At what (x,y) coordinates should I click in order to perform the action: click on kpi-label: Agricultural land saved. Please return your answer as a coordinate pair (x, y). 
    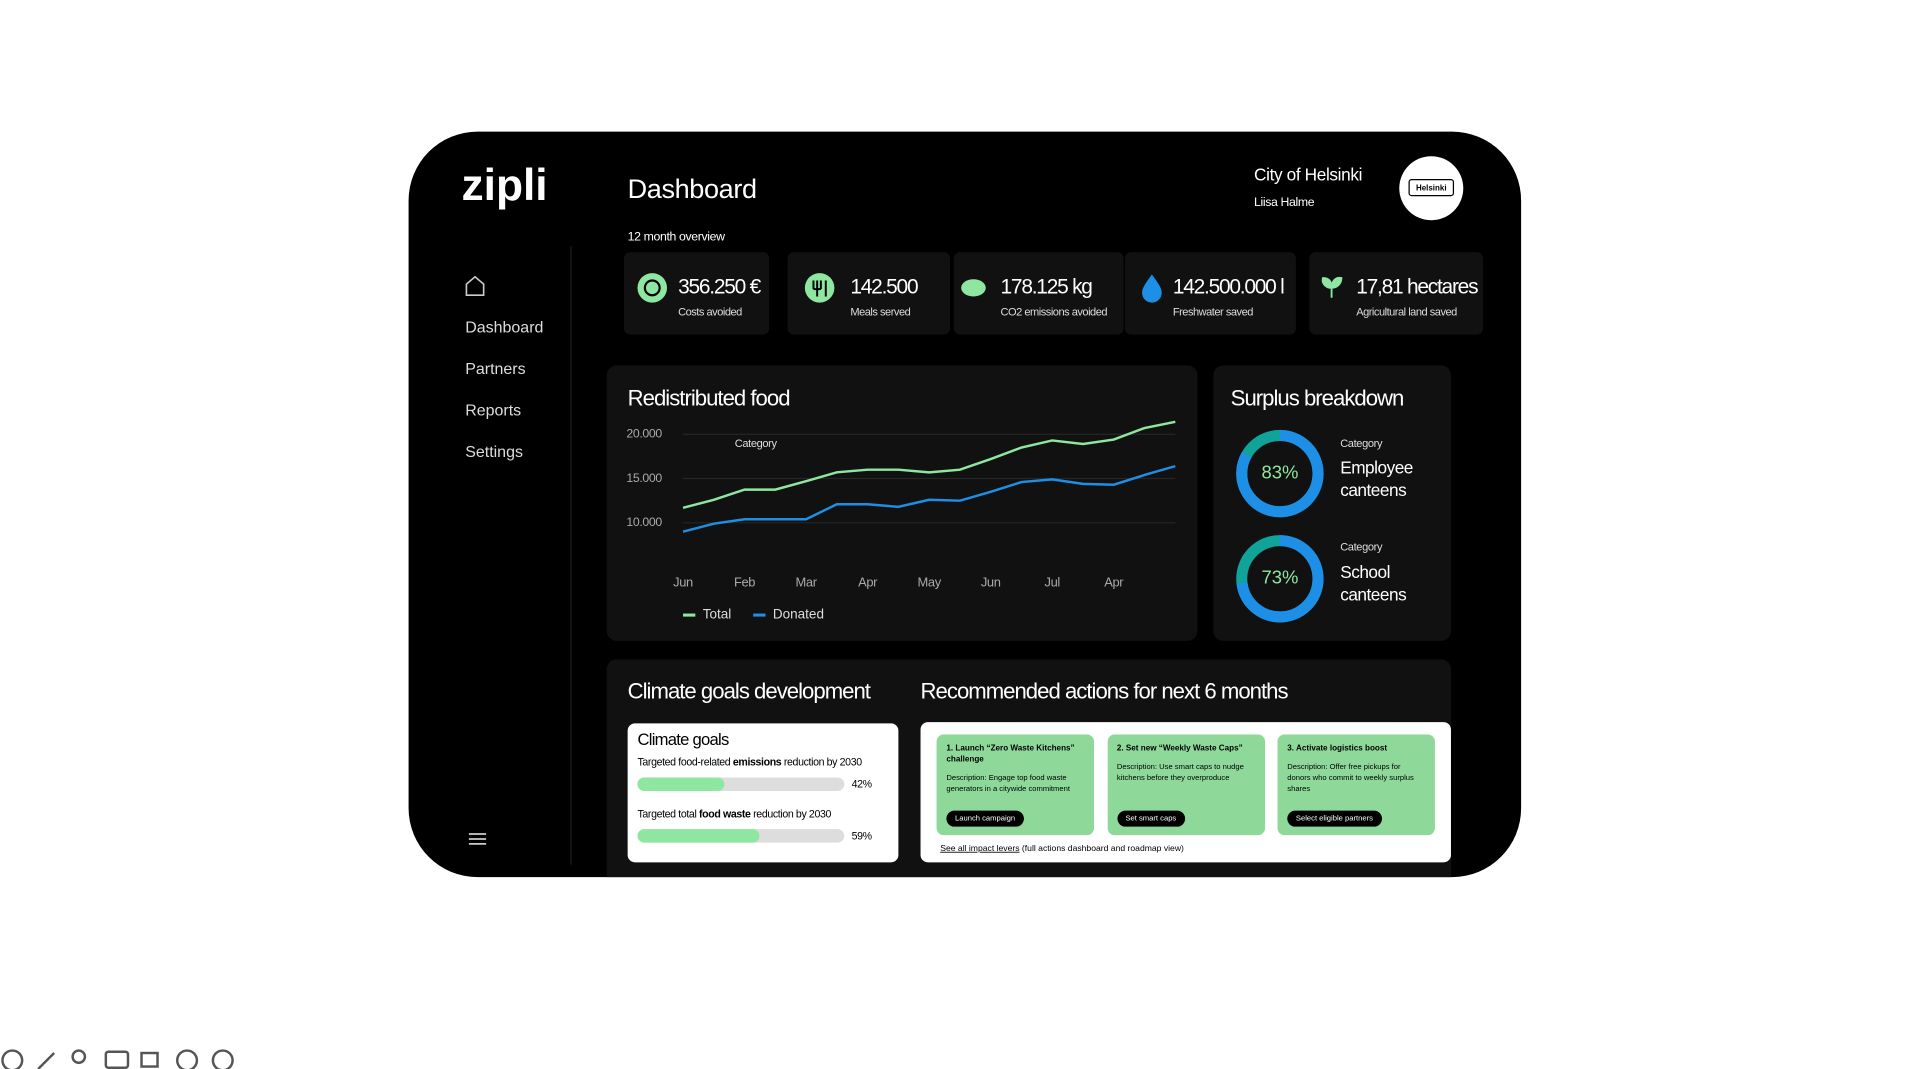
    Looking at the image, I should click on (1406, 312).